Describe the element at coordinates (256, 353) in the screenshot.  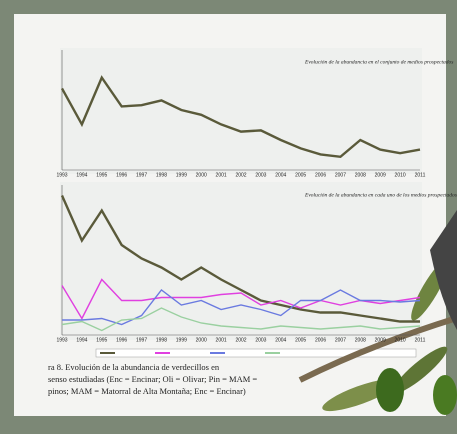
I see `legend` at that location.